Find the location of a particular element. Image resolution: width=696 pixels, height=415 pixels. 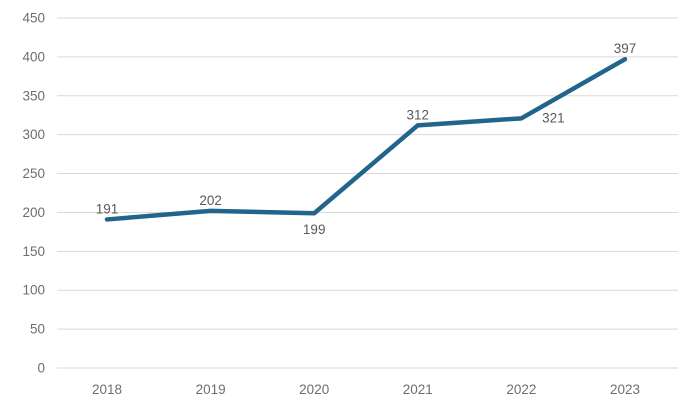

y-axis-tick-label: 300 is located at coordinates (33, 134).